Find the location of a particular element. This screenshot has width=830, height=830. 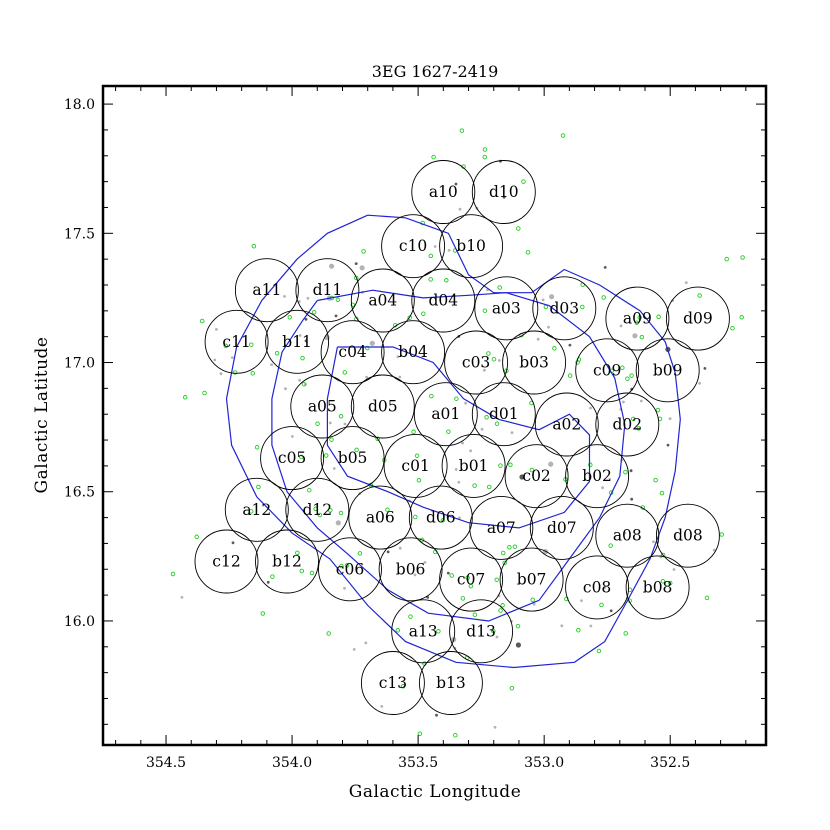

field-label: d13 is located at coordinates (481, 631).